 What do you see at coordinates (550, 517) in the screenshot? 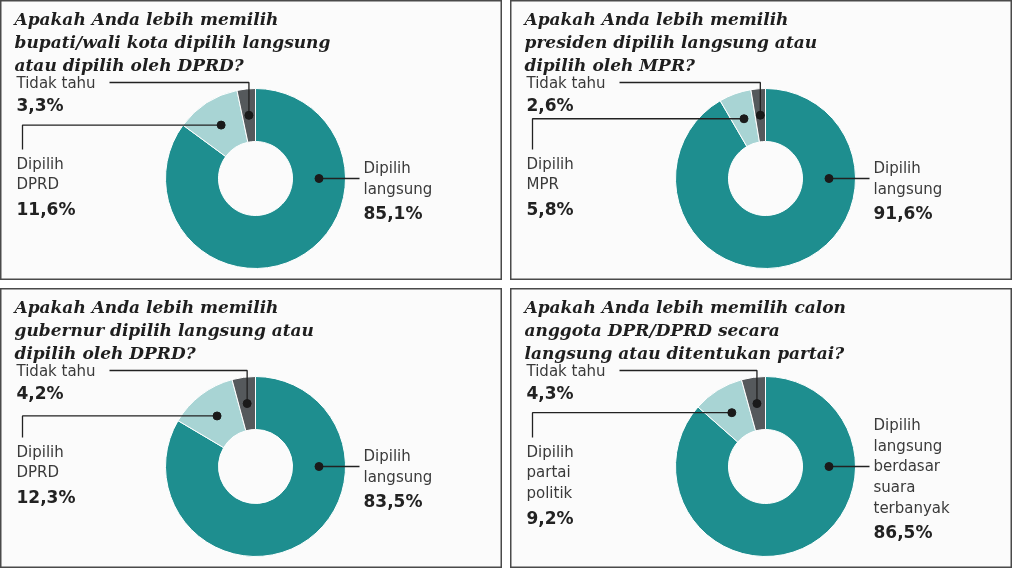
I see `data-label: 9,2%` at bounding box center [550, 517].